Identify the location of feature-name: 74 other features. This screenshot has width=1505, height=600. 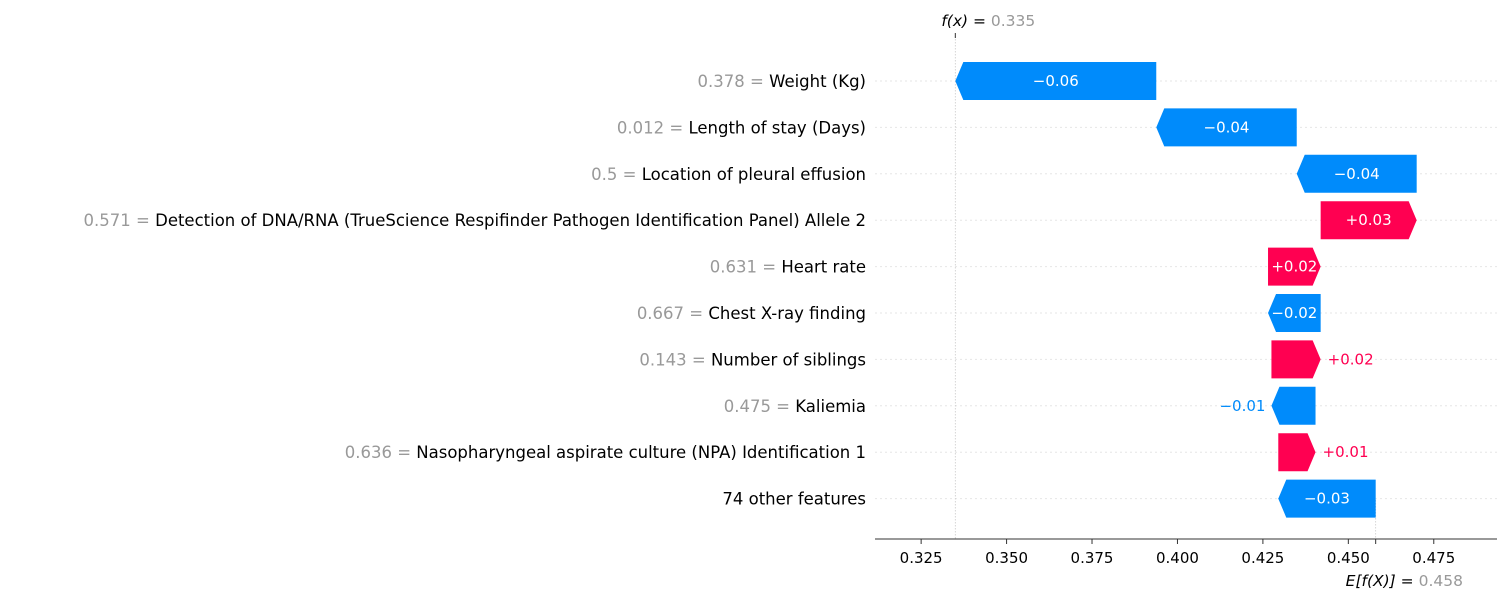
(794, 498).